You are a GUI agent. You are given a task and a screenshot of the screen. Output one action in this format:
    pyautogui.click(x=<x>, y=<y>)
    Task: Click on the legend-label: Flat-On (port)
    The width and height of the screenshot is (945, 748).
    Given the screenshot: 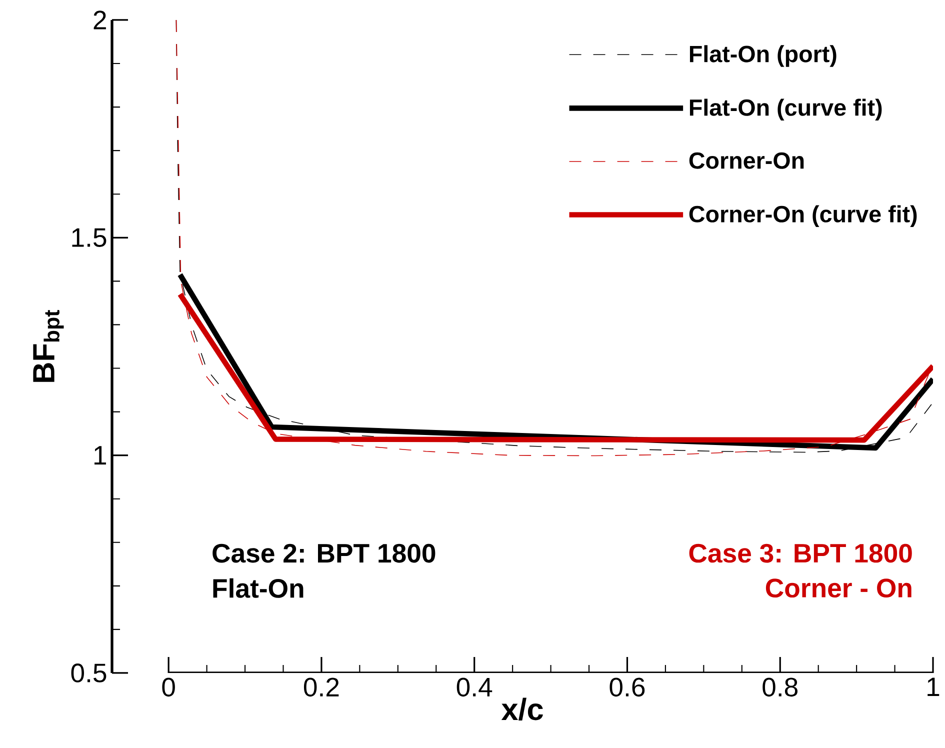 What is the action you would take?
    pyautogui.click(x=763, y=56)
    